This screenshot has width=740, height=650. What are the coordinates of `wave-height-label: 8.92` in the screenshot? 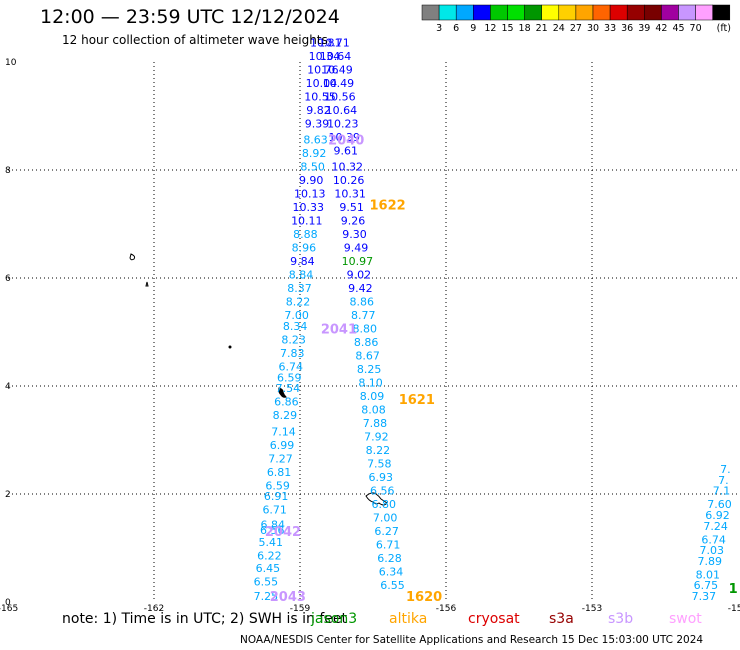 It's located at (314, 153).